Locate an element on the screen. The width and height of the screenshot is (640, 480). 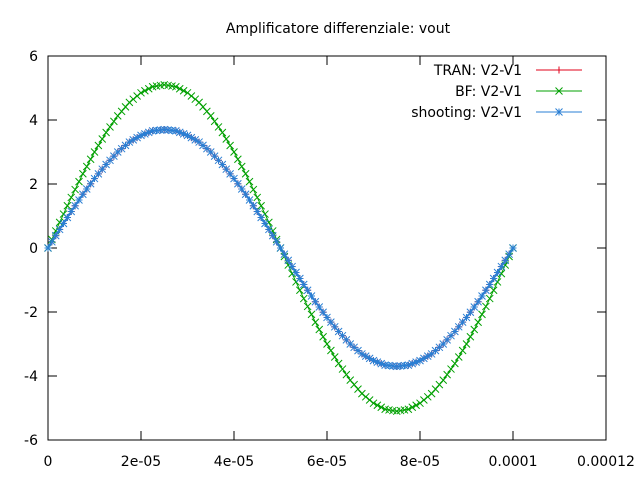
y-tick-label: 6 is located at coordinates (33, 57).